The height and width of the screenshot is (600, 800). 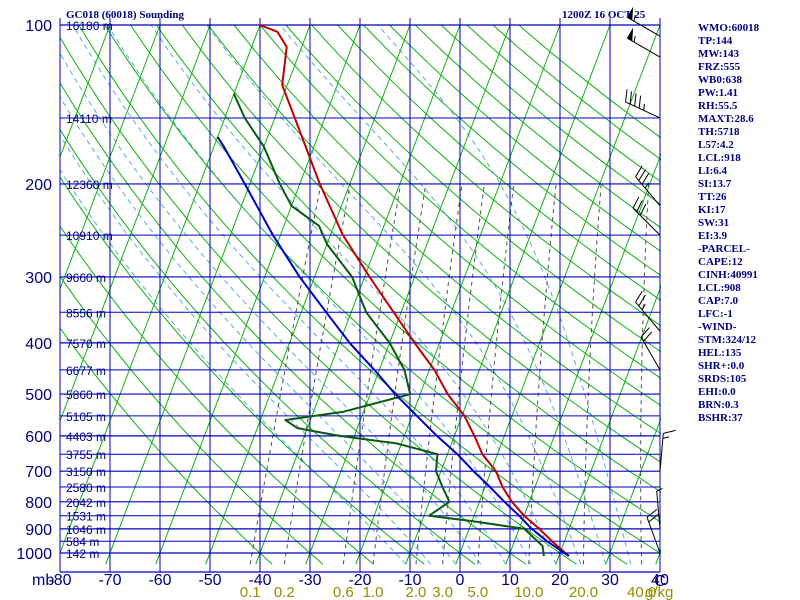 I want to click on pressure-tick-label: 100, so click(x=38, y=26).